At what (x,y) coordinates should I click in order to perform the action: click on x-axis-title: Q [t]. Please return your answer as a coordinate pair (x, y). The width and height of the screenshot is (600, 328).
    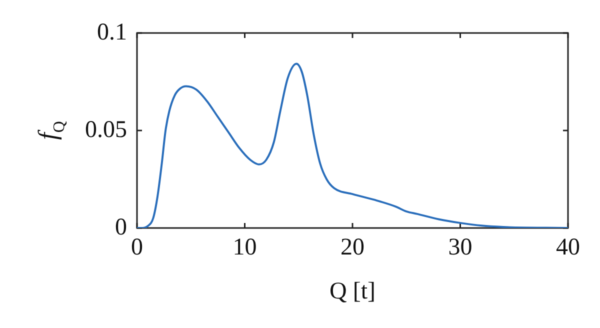
    Looking at the image, I should click on (353, 291).